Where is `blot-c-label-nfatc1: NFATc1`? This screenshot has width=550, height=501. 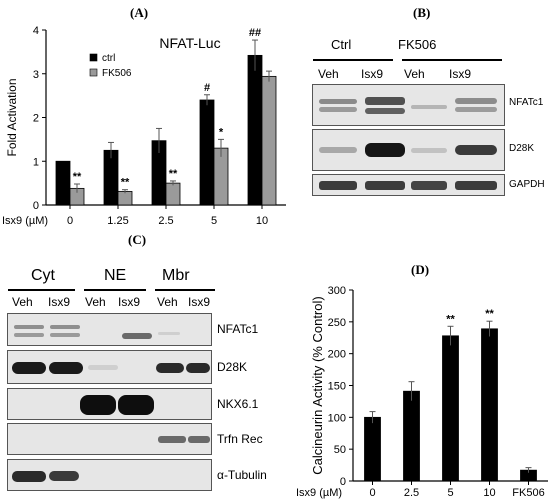
blot-c-label-nfatc1: NFATc1 is located at coordinates (238, 329).